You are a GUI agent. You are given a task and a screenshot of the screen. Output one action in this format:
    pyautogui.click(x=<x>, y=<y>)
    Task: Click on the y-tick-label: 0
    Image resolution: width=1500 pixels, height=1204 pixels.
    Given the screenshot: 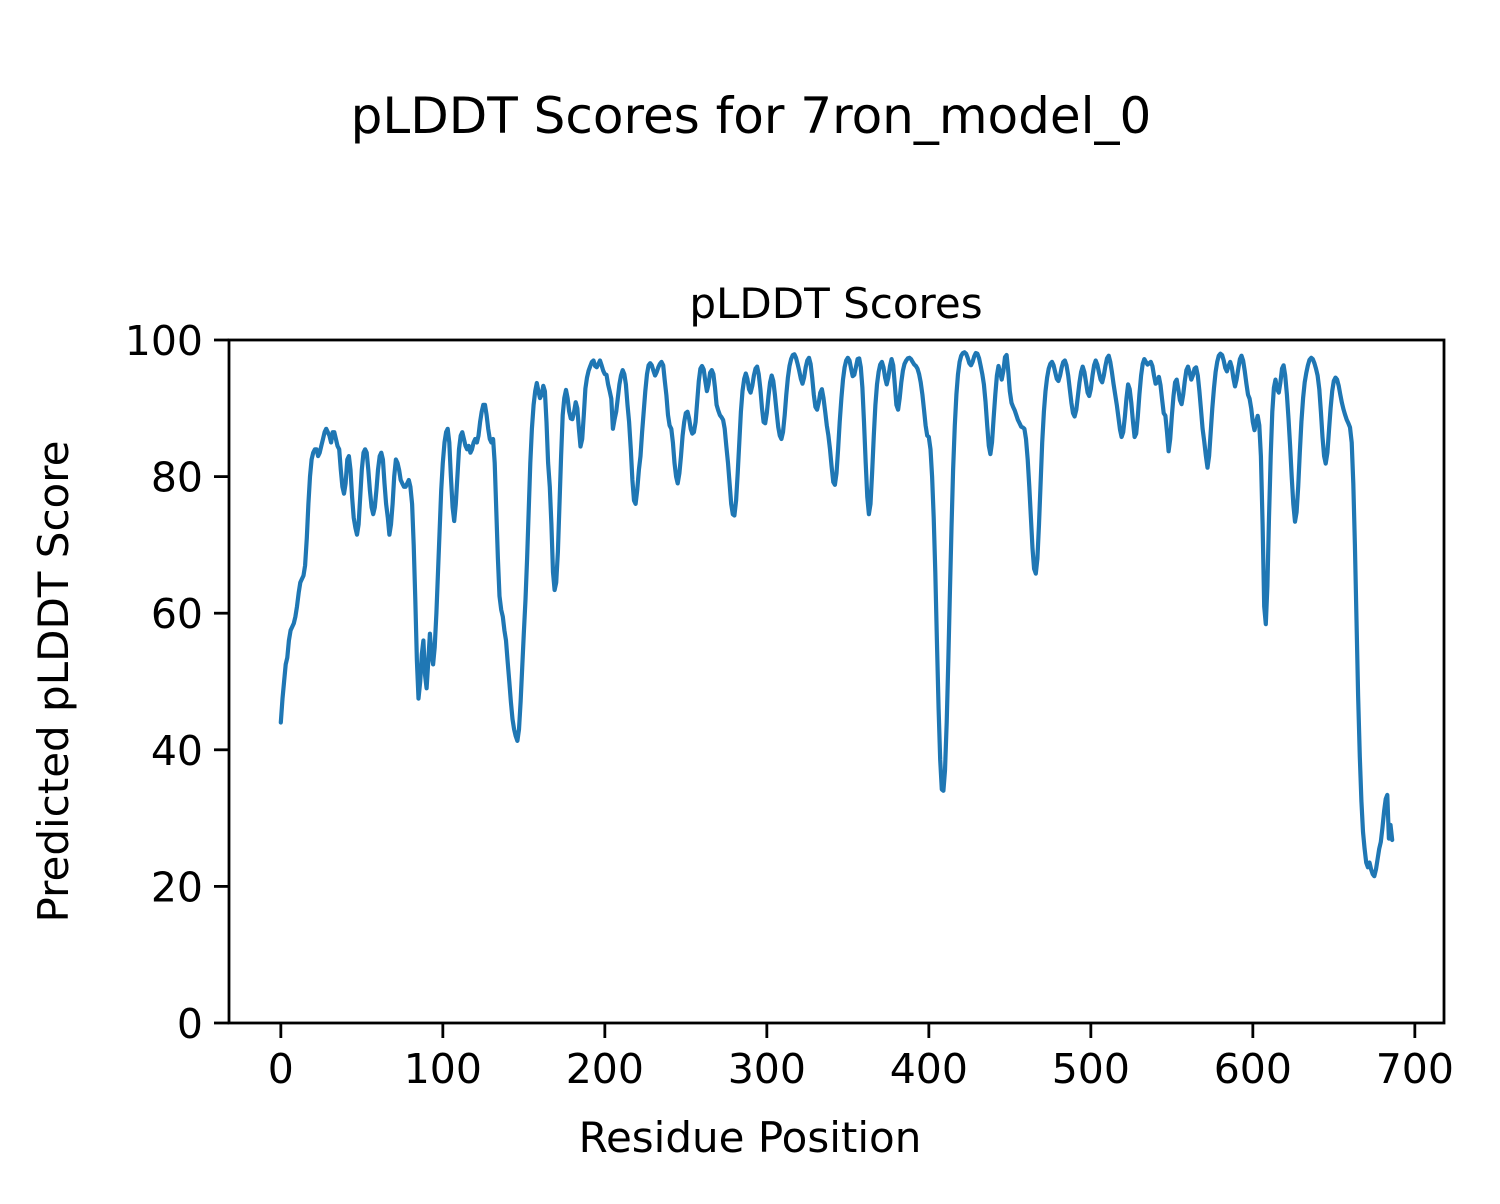 What is the action you would take?
    pyautogui.click(x=190, y=1024)
    